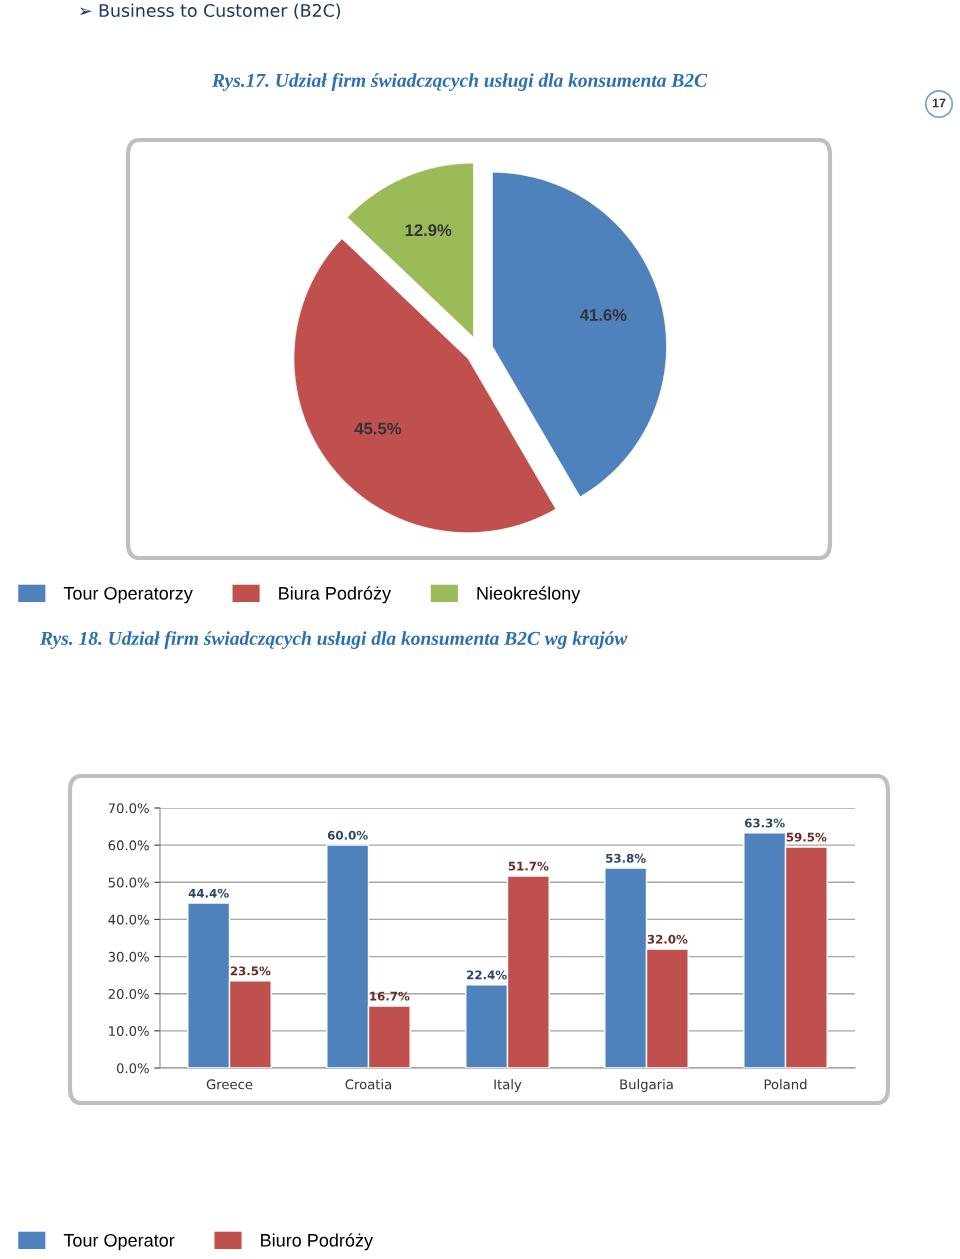 The image size is (960, 1259). What do you see at coordinates (347, 835) in the screenshot?
I see `data-label: 60.0%` at bounding box center [347, 835].